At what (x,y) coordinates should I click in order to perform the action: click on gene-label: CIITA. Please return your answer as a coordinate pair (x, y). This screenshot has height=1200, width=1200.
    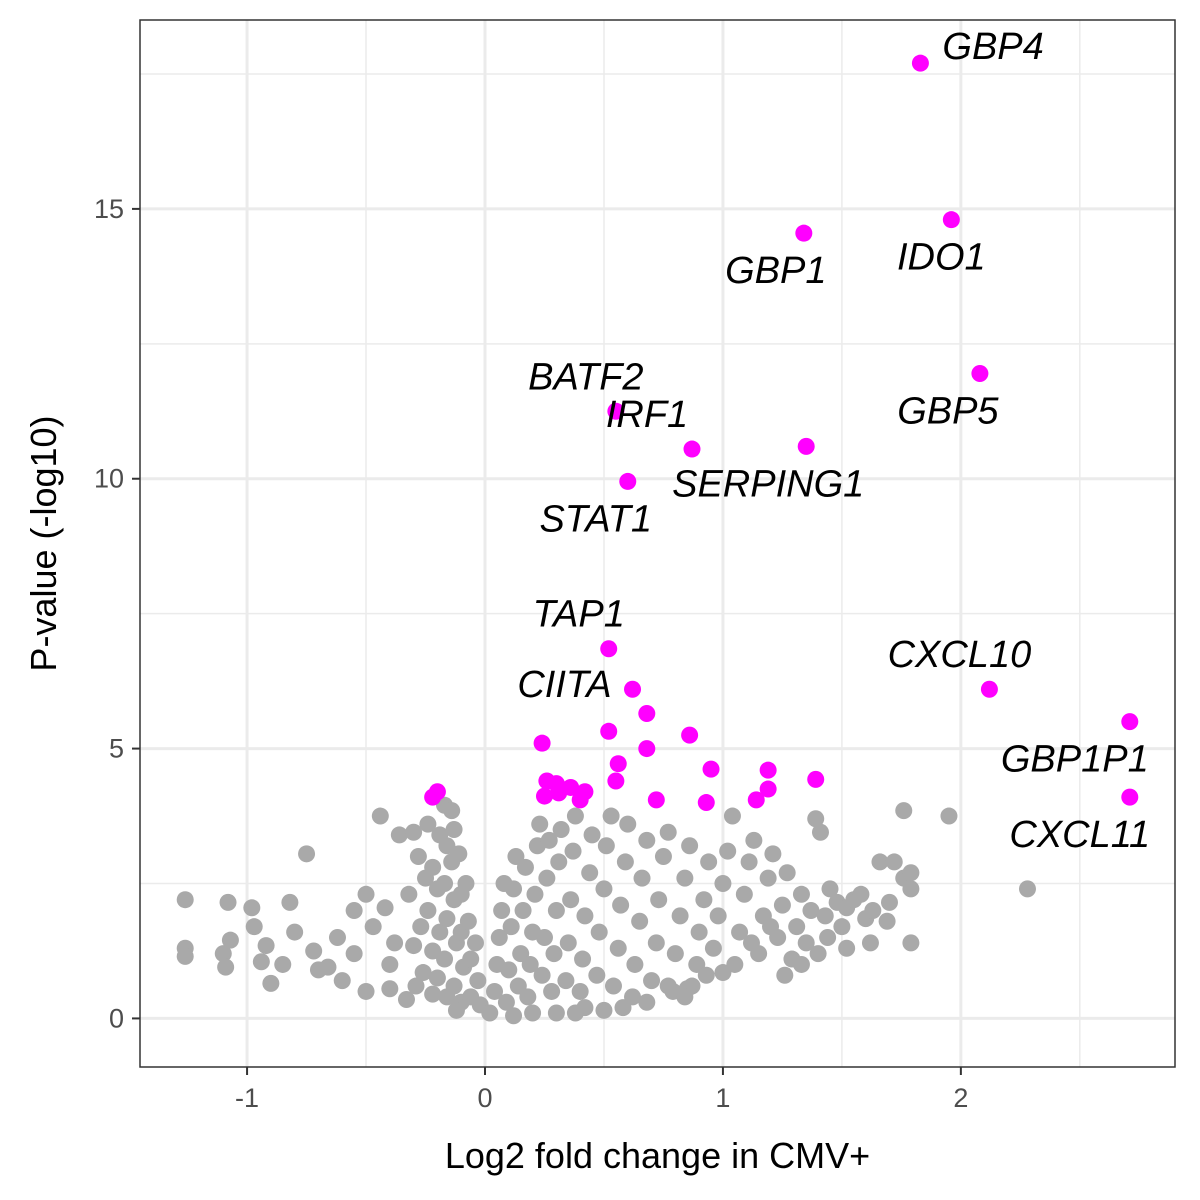
    Looking at the image, I should click on (564, 685).